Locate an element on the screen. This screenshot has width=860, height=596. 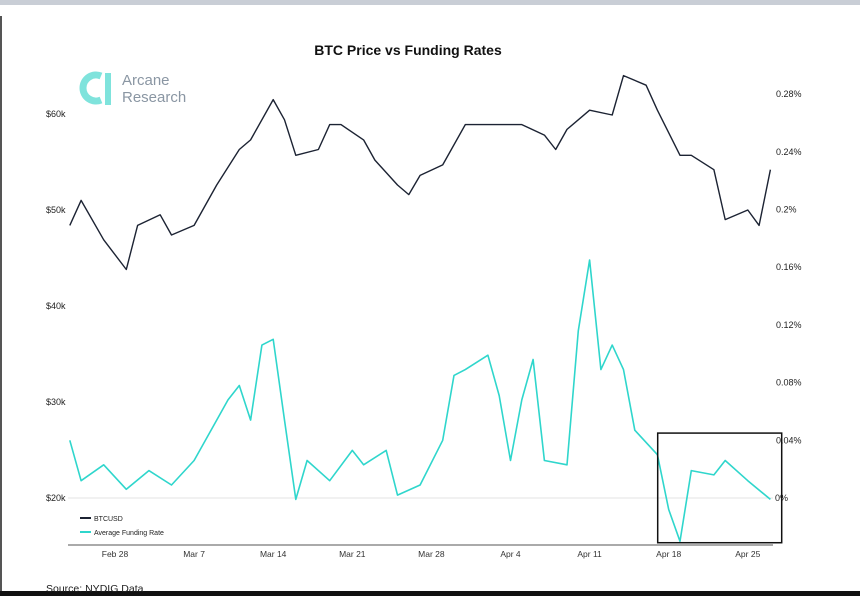
x-tick-label: Mar 21 is located at coordinates (352, 554).